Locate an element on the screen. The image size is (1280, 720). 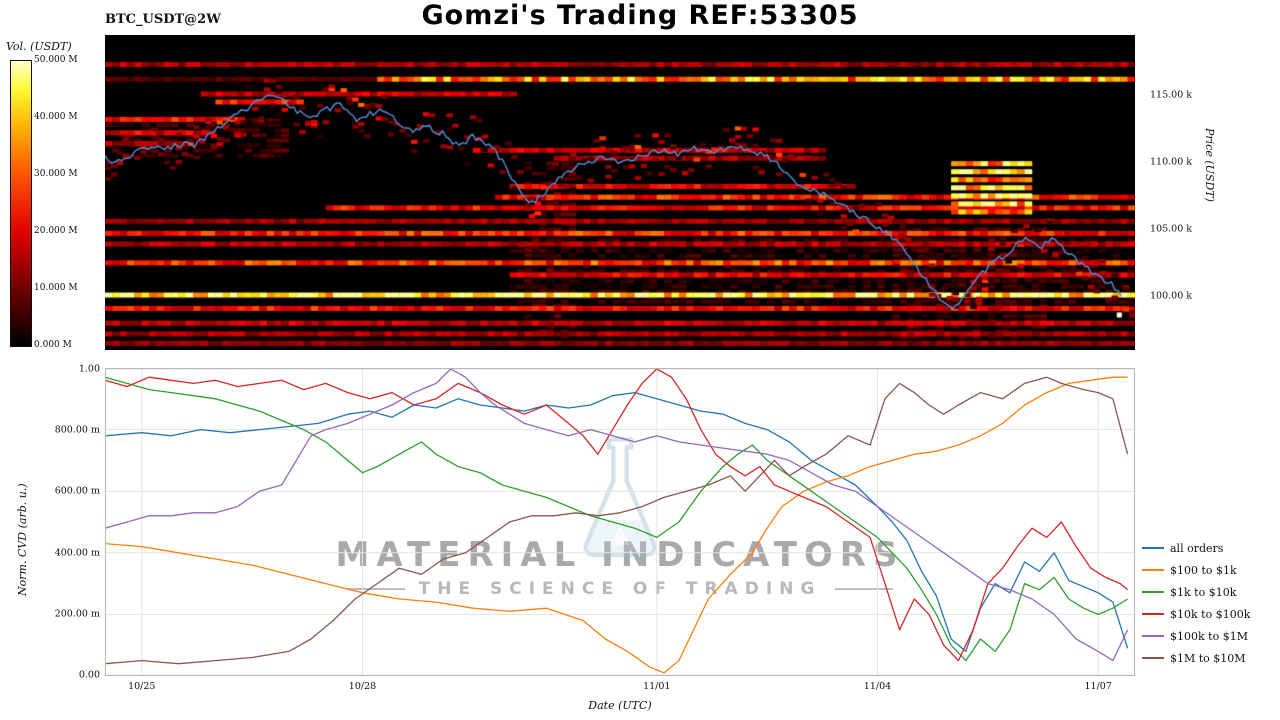
cvd-y-tick: 0.00 is located at coordinates (89, 675).